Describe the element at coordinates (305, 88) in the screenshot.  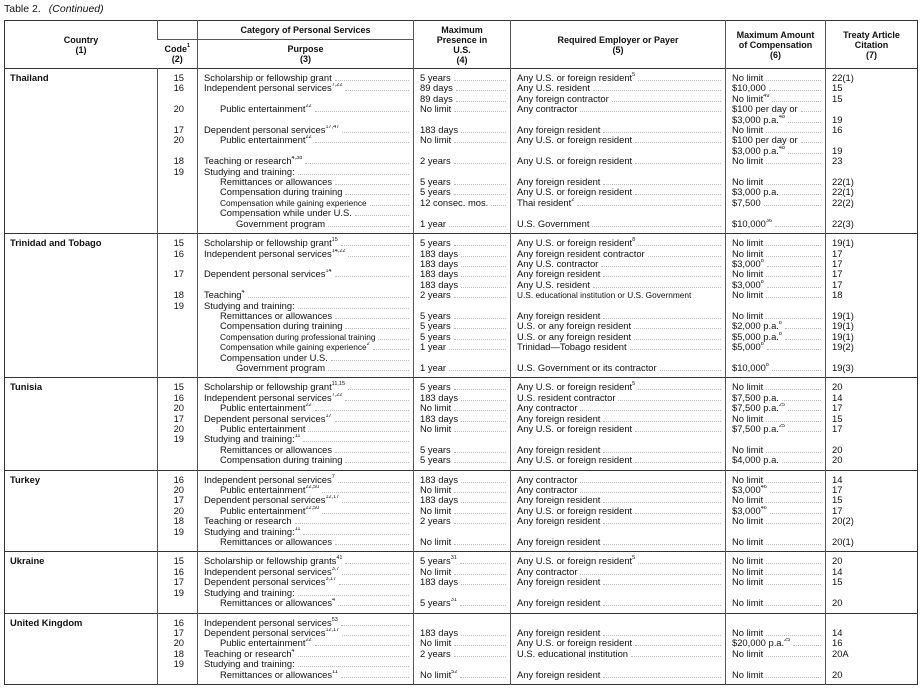
I see `purpose-cell: Independent personal services7,22` at that location.